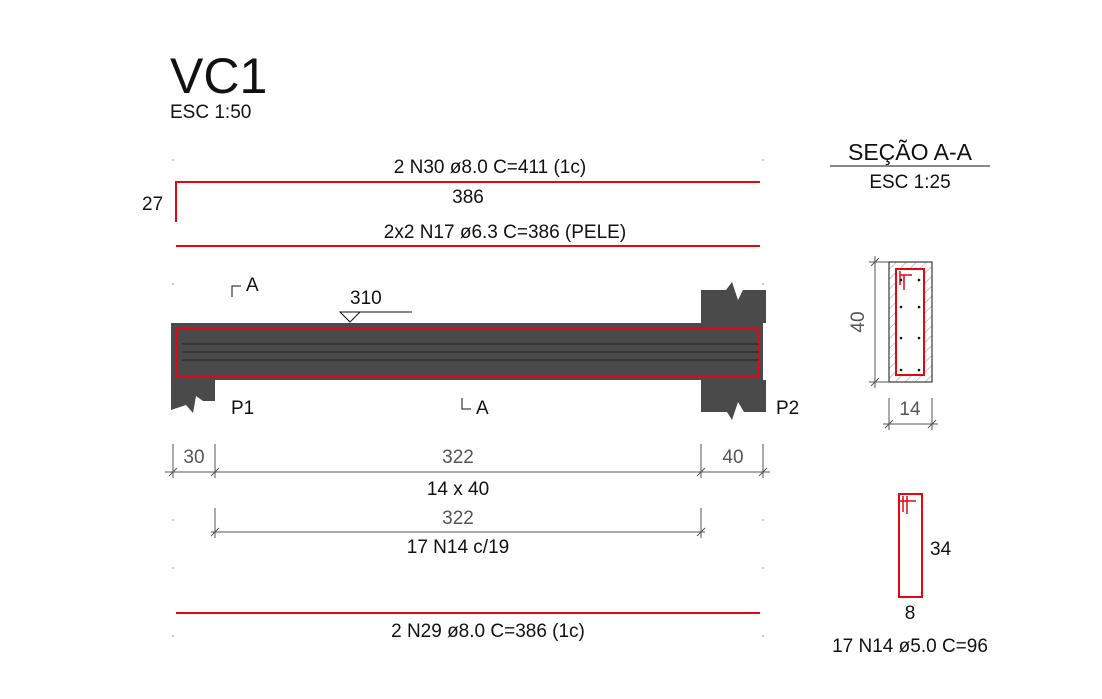  I want to click on section-mark-top-symbol, so click(236, 291).